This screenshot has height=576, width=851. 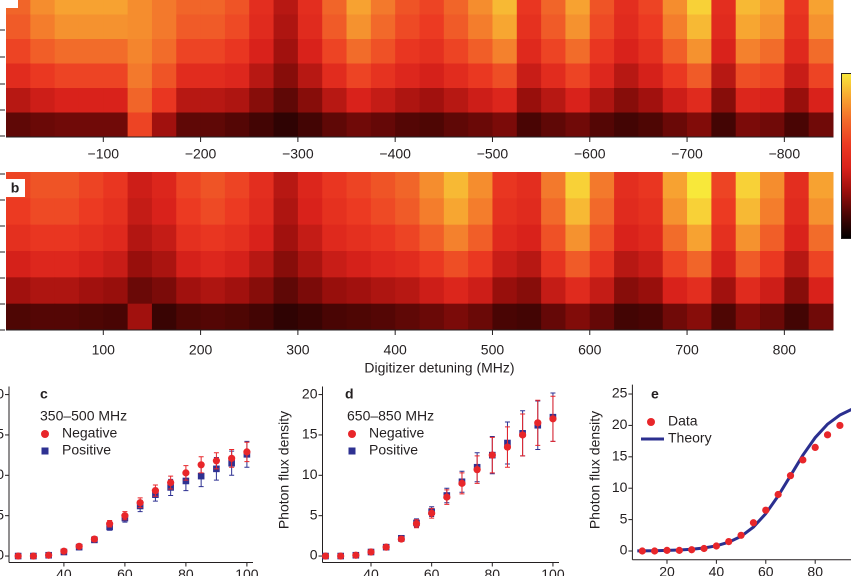 What do you see at coordinates (15, 188) in the screenshot?
I see `panel-label: b` at bounding box center [15, 188].